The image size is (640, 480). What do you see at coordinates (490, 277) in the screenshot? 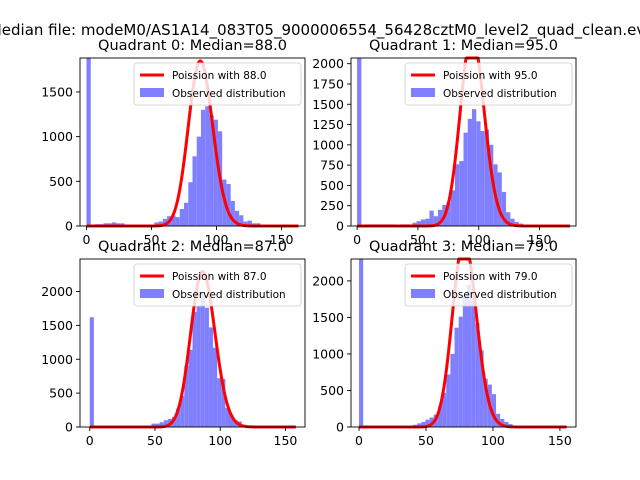
I see `legend-curve-label: Poission with 79.0` at bounding box center [490, 277].